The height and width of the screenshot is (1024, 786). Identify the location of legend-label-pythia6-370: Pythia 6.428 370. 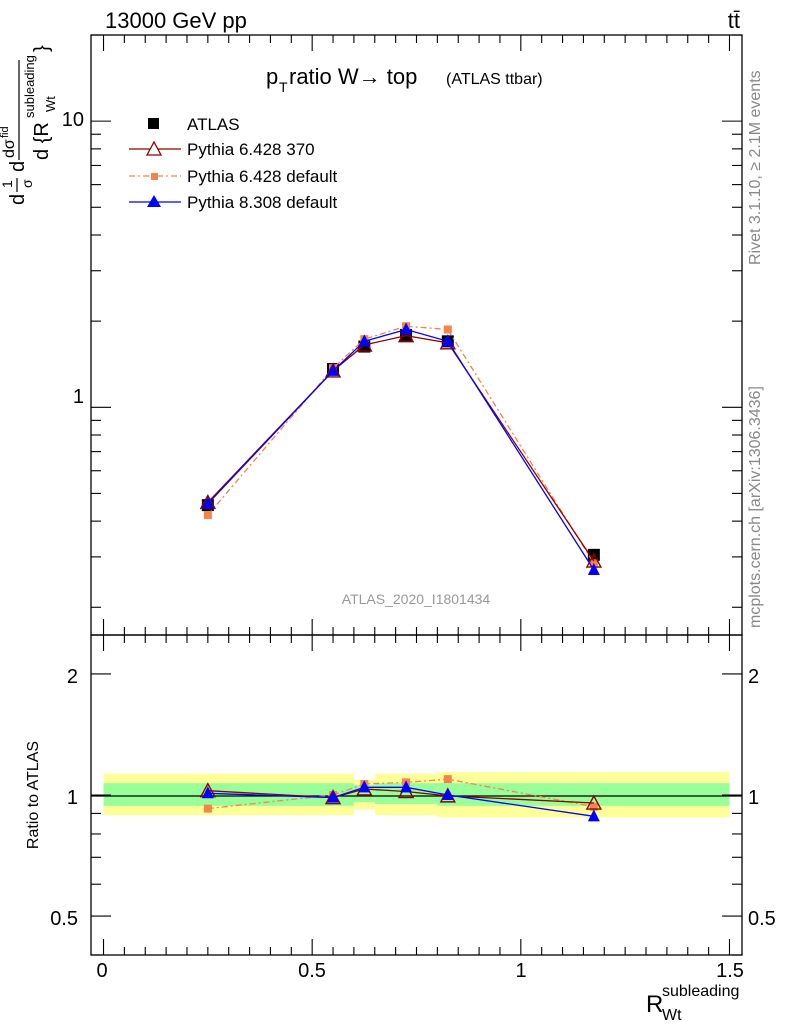
(251, 149).